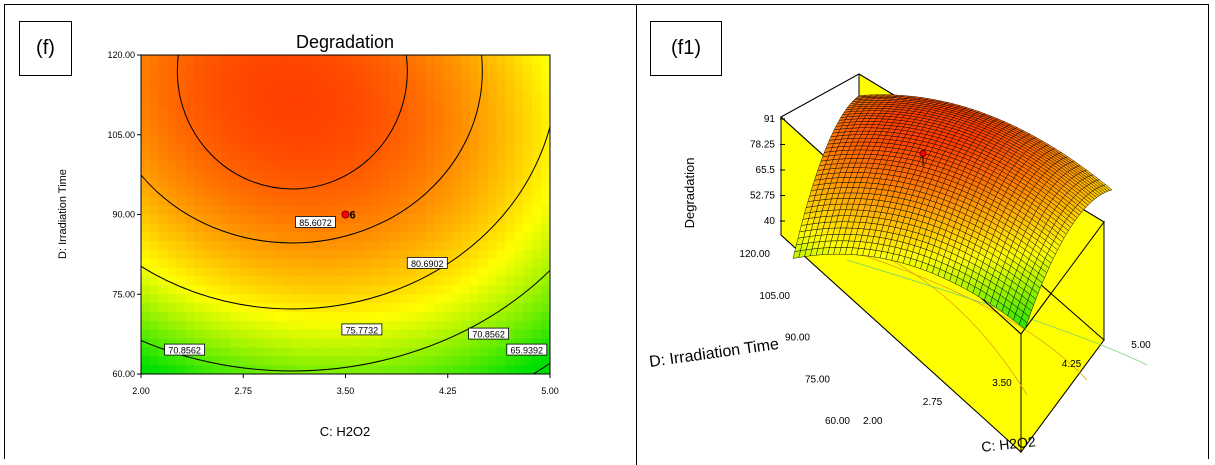  What do you see at coordinates (873, 421) in the screenshot?
I see `x-tick-label: 2.00` at bounding box center [873, 421].